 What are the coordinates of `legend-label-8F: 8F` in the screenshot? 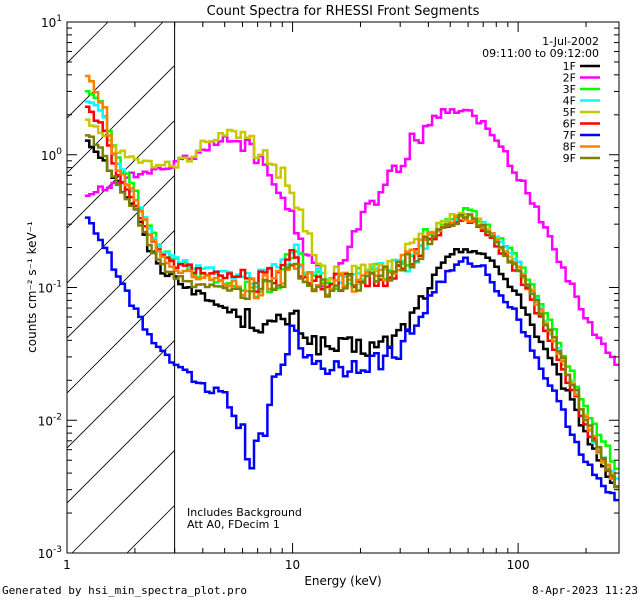 It's located at (569, 147).